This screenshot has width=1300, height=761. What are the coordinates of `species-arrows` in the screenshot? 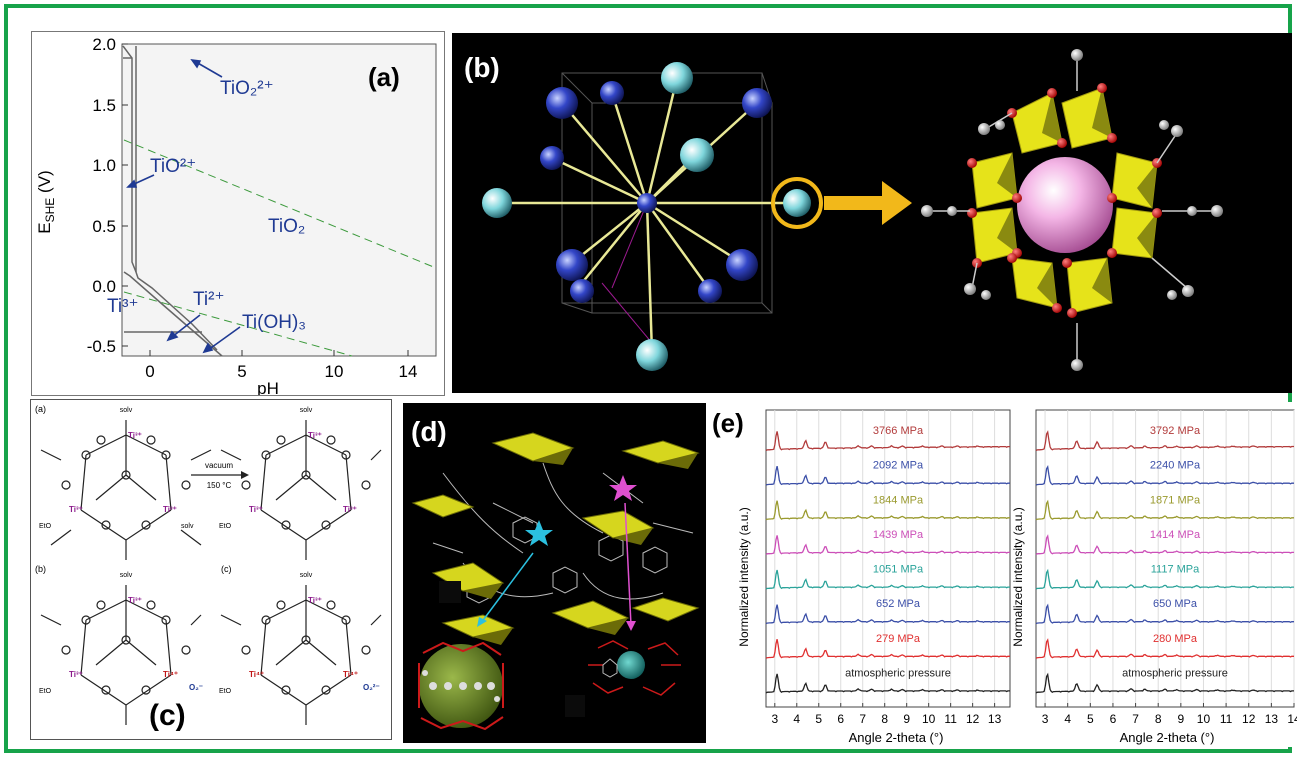 It's located at (183, 206).